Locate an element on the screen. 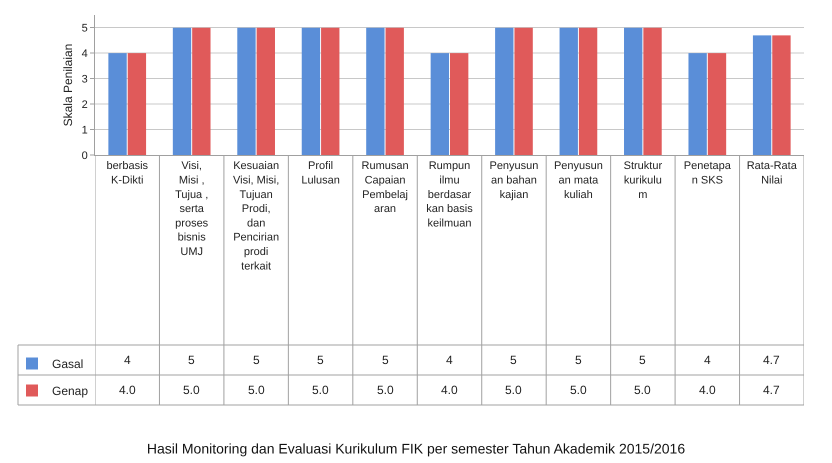 This screenshot has height=463, width=832. x-tick-label: Visi, Misi , Tujua , serta proses bisnis UMJ is located at coordinates (192, 209).